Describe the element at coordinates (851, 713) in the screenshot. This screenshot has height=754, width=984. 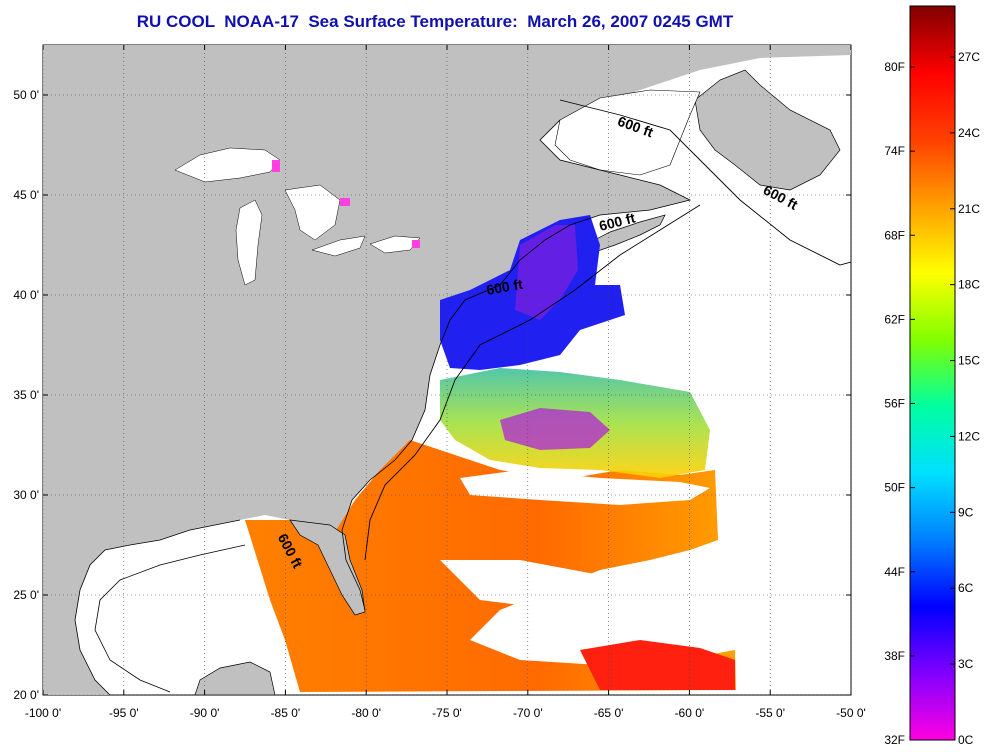
I see `lon-tick-label: -50 0'` at that location.